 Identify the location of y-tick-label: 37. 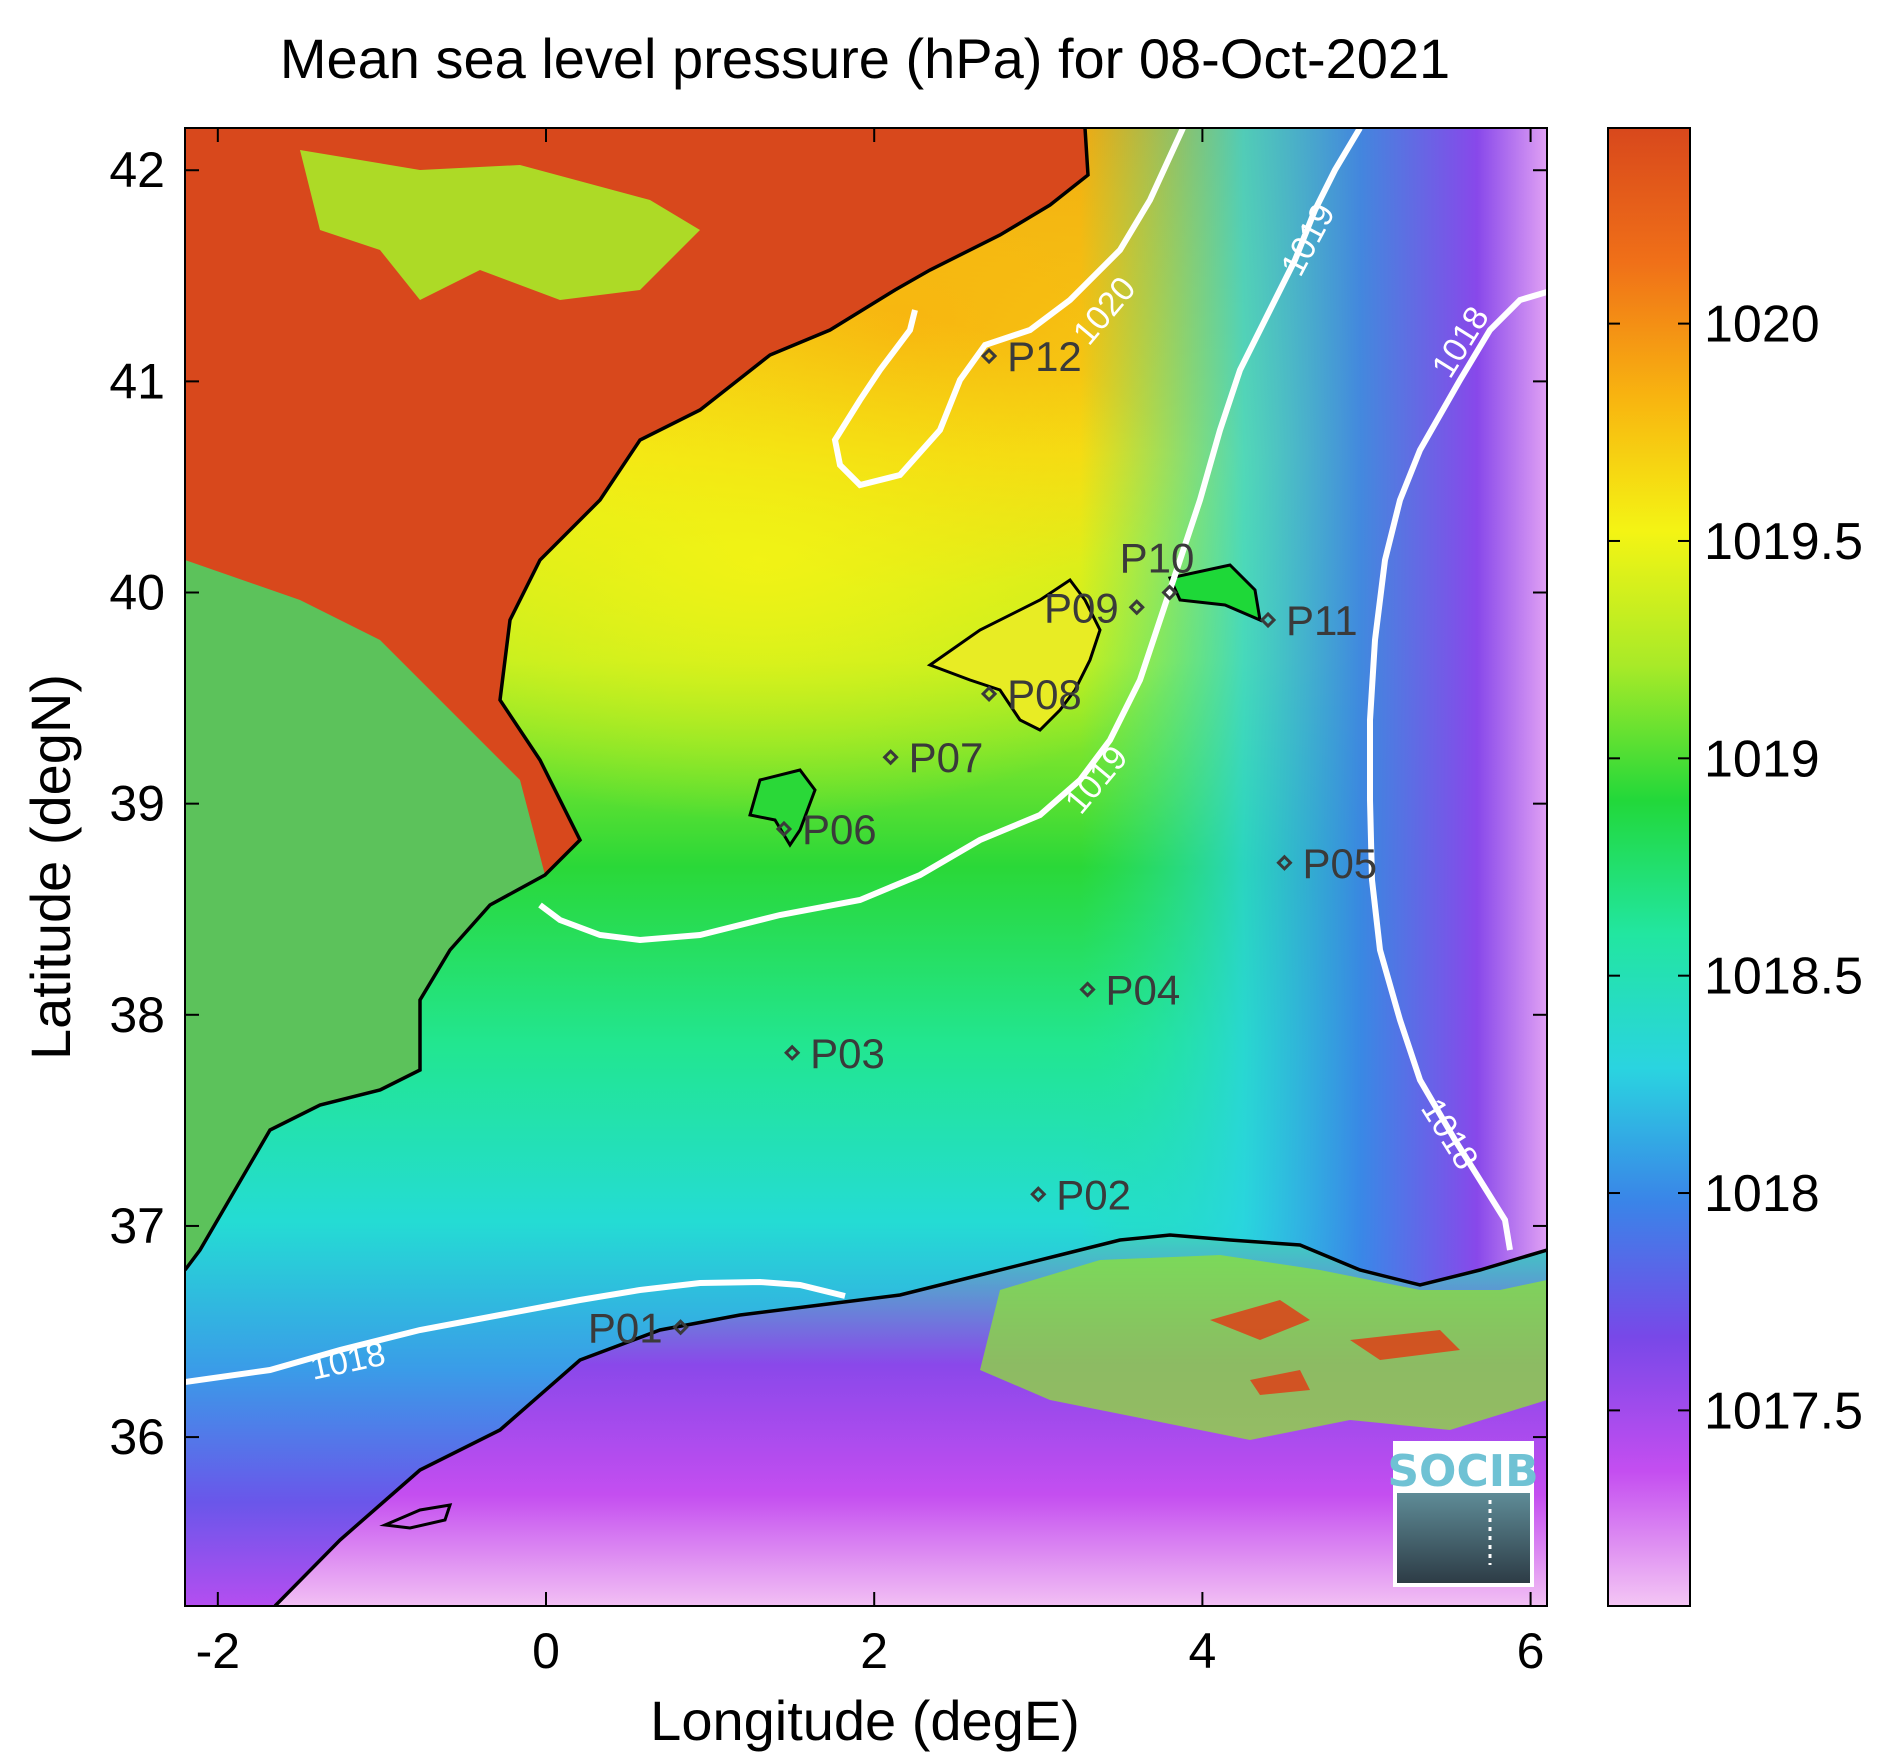
(137, 1226).